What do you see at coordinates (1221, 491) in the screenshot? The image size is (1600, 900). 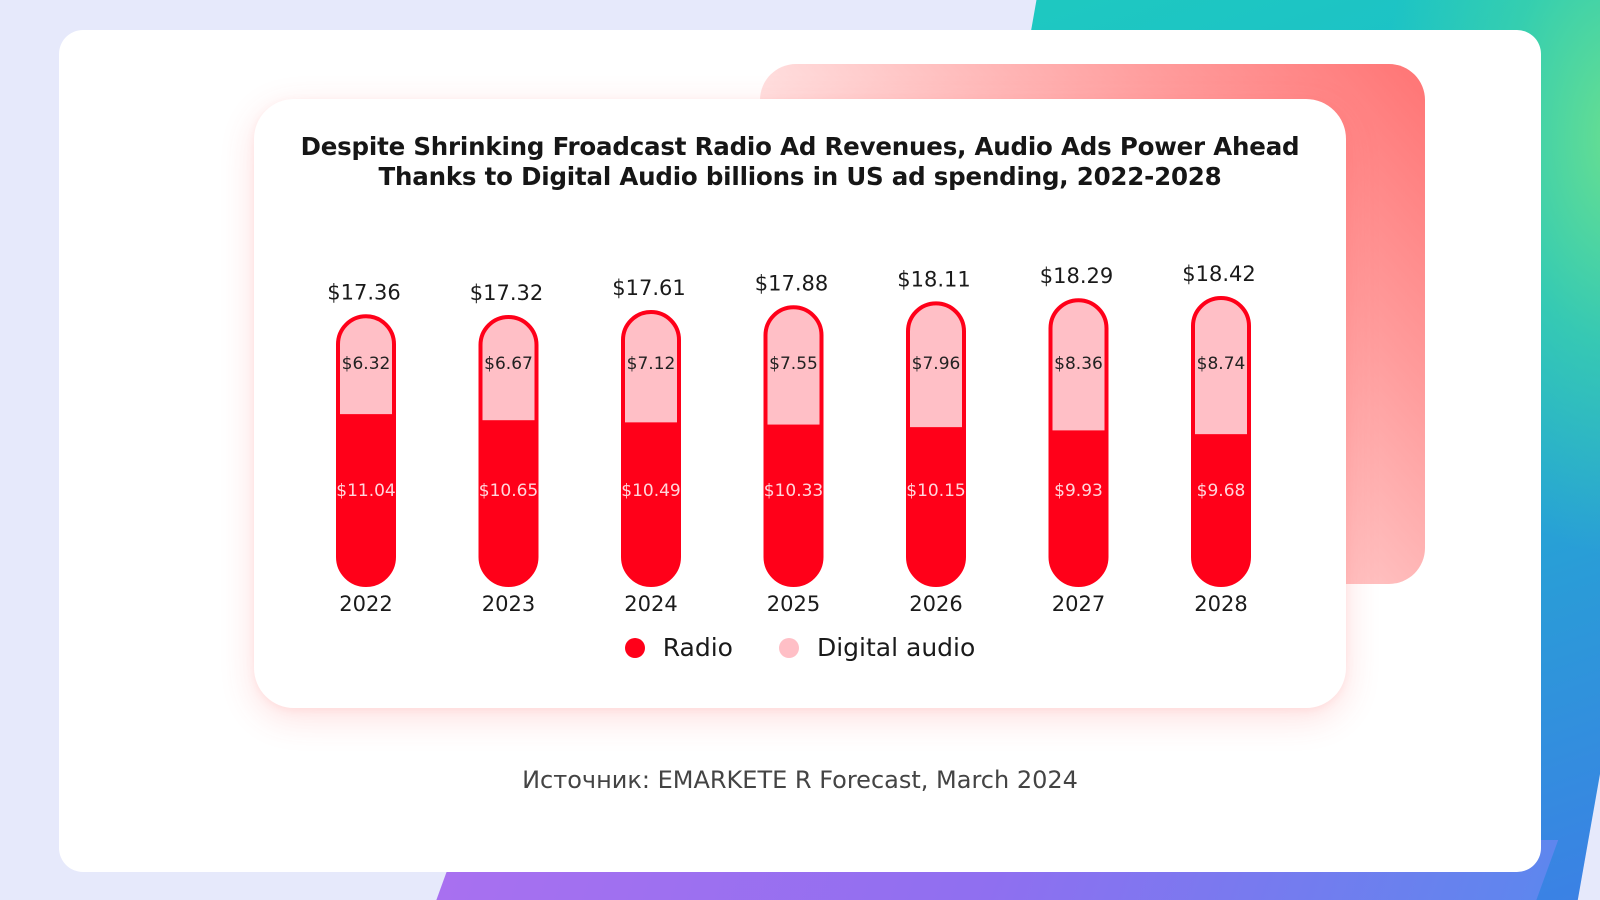 I see `radio-value-label: $9.68` at bounding box center [1221, 491].